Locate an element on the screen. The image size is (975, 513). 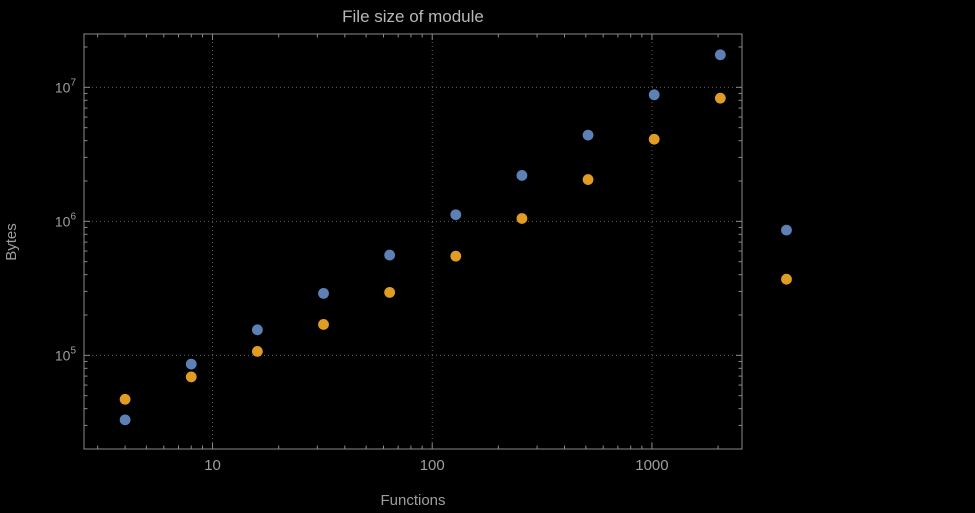
y-axis-label: Bytes is located at coordinates (11, 242).